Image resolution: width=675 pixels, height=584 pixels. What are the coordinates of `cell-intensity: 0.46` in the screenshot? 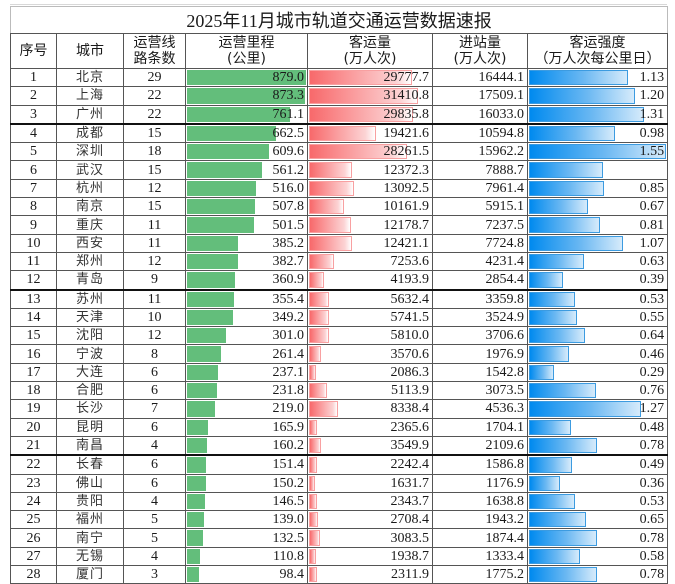 It's located at (597, 354).